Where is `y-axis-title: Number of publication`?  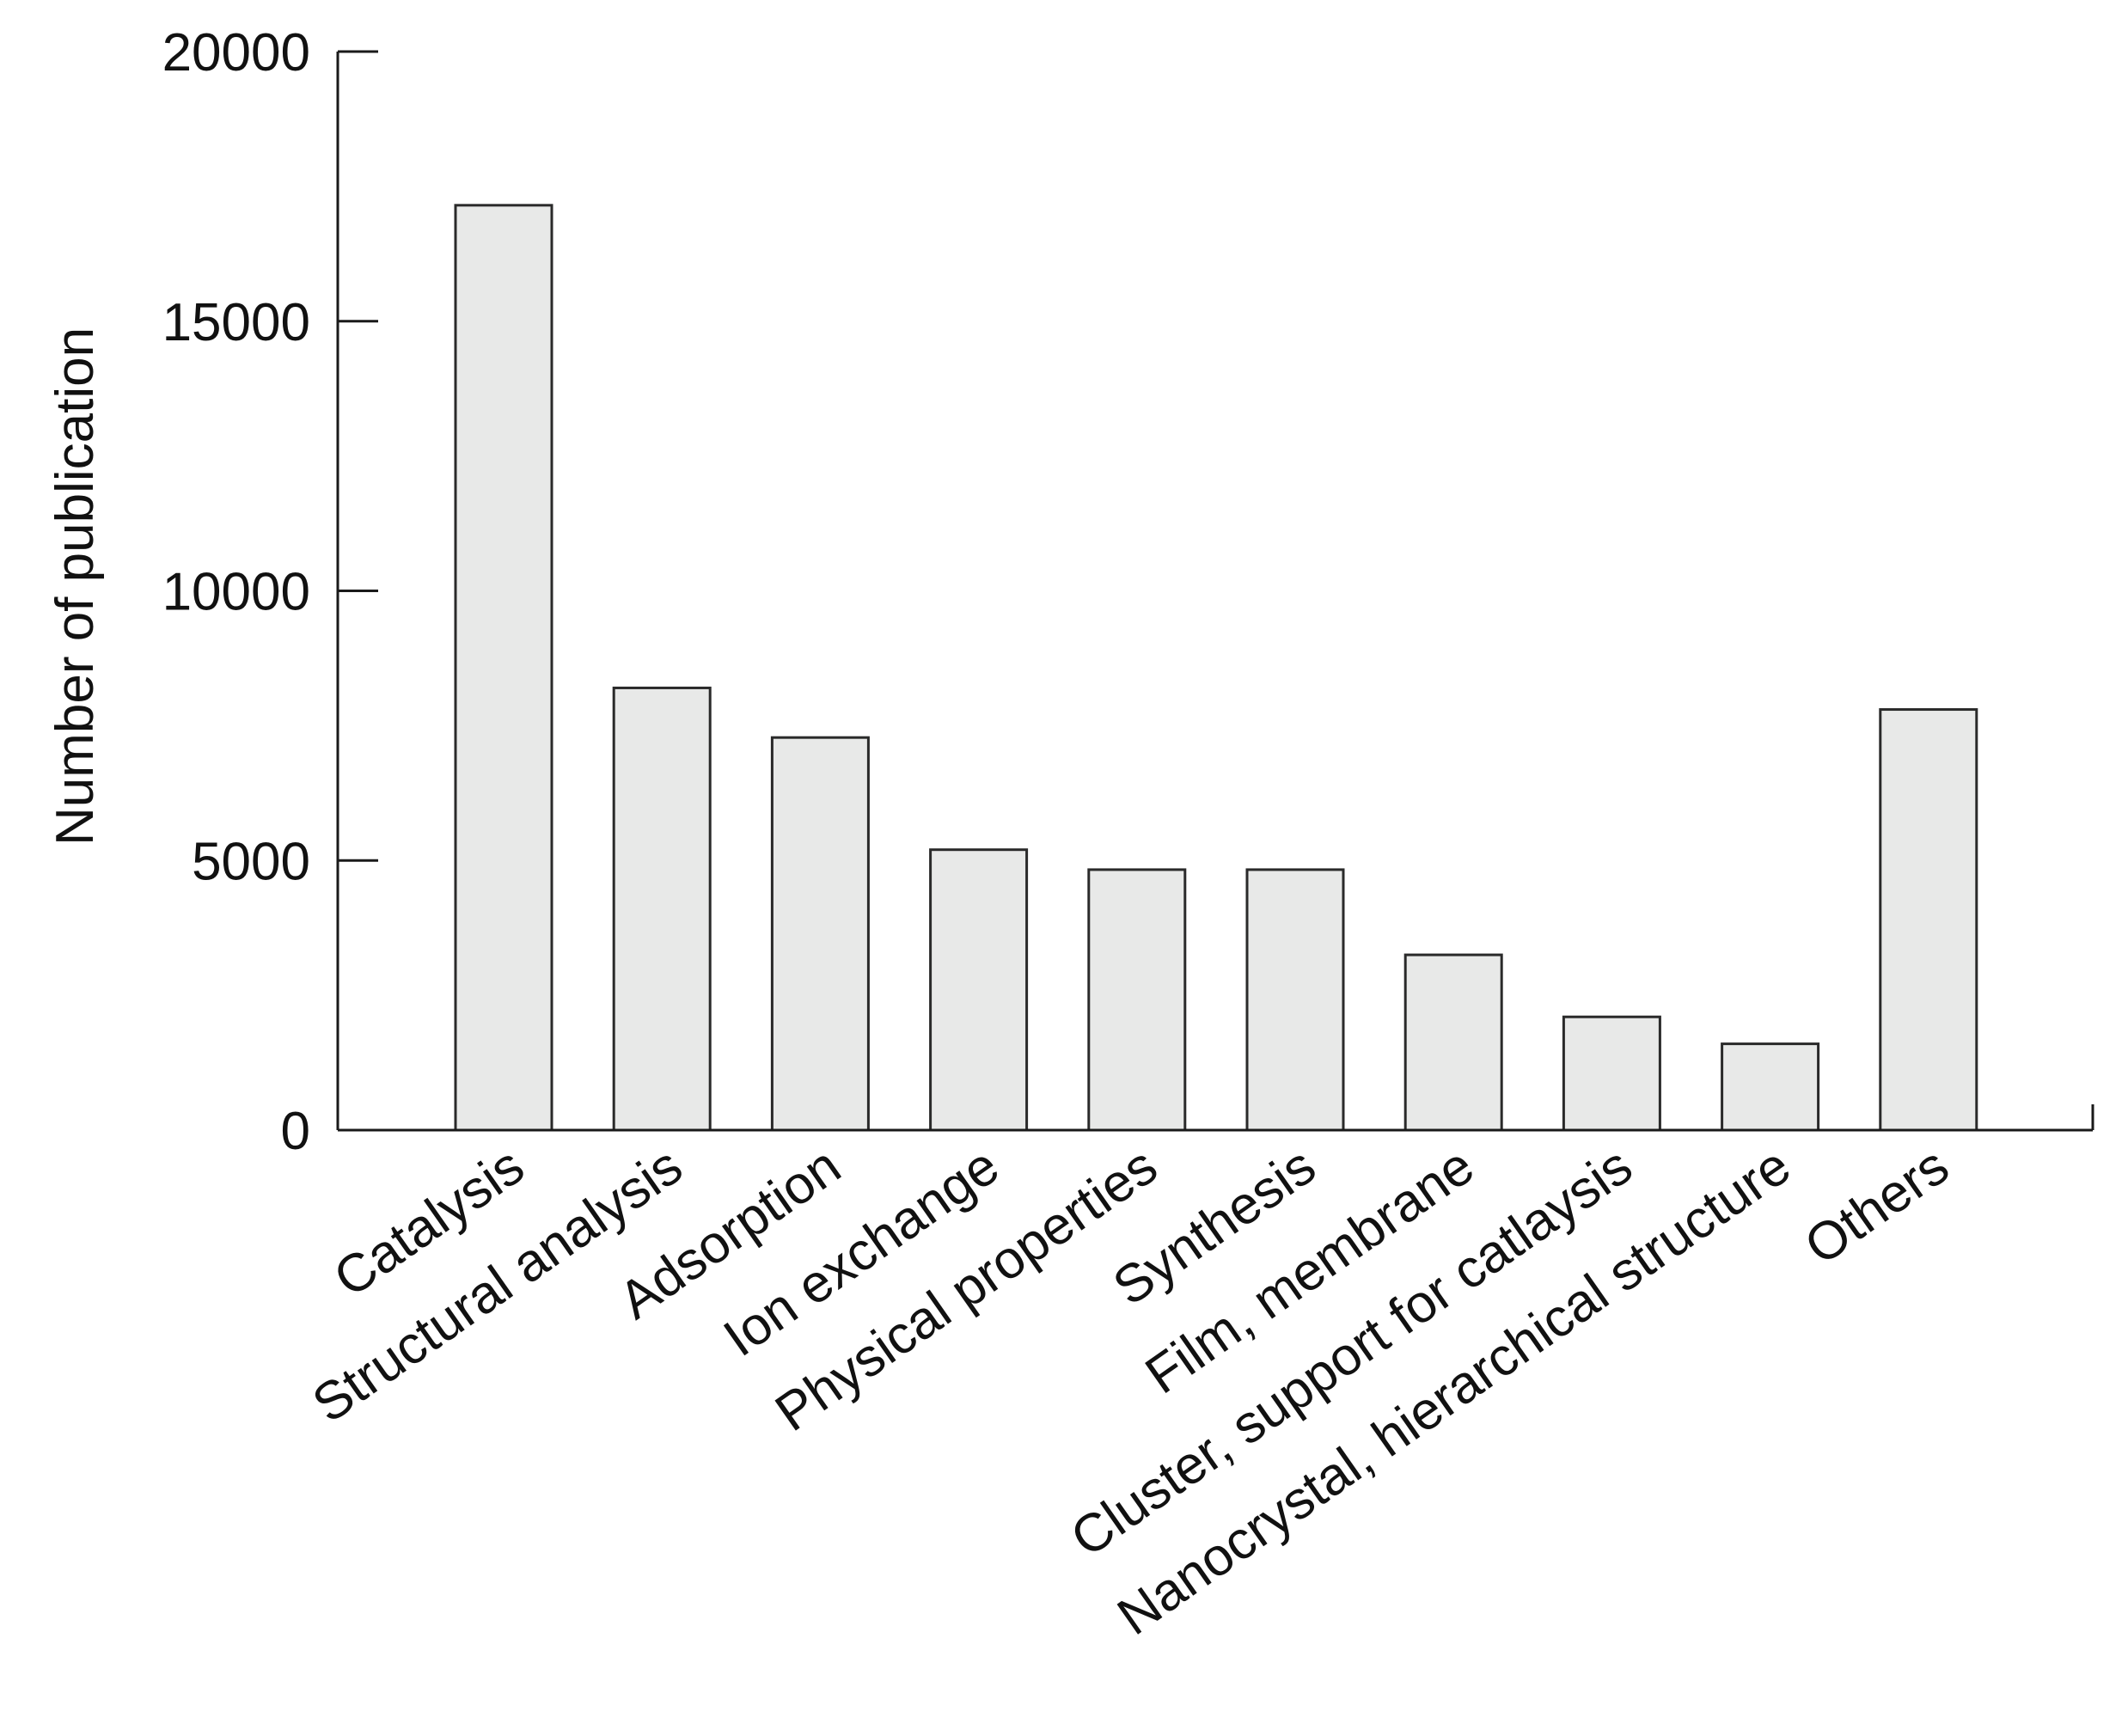
y-axis-title: Number of publication is located at coordinates (75, 586).